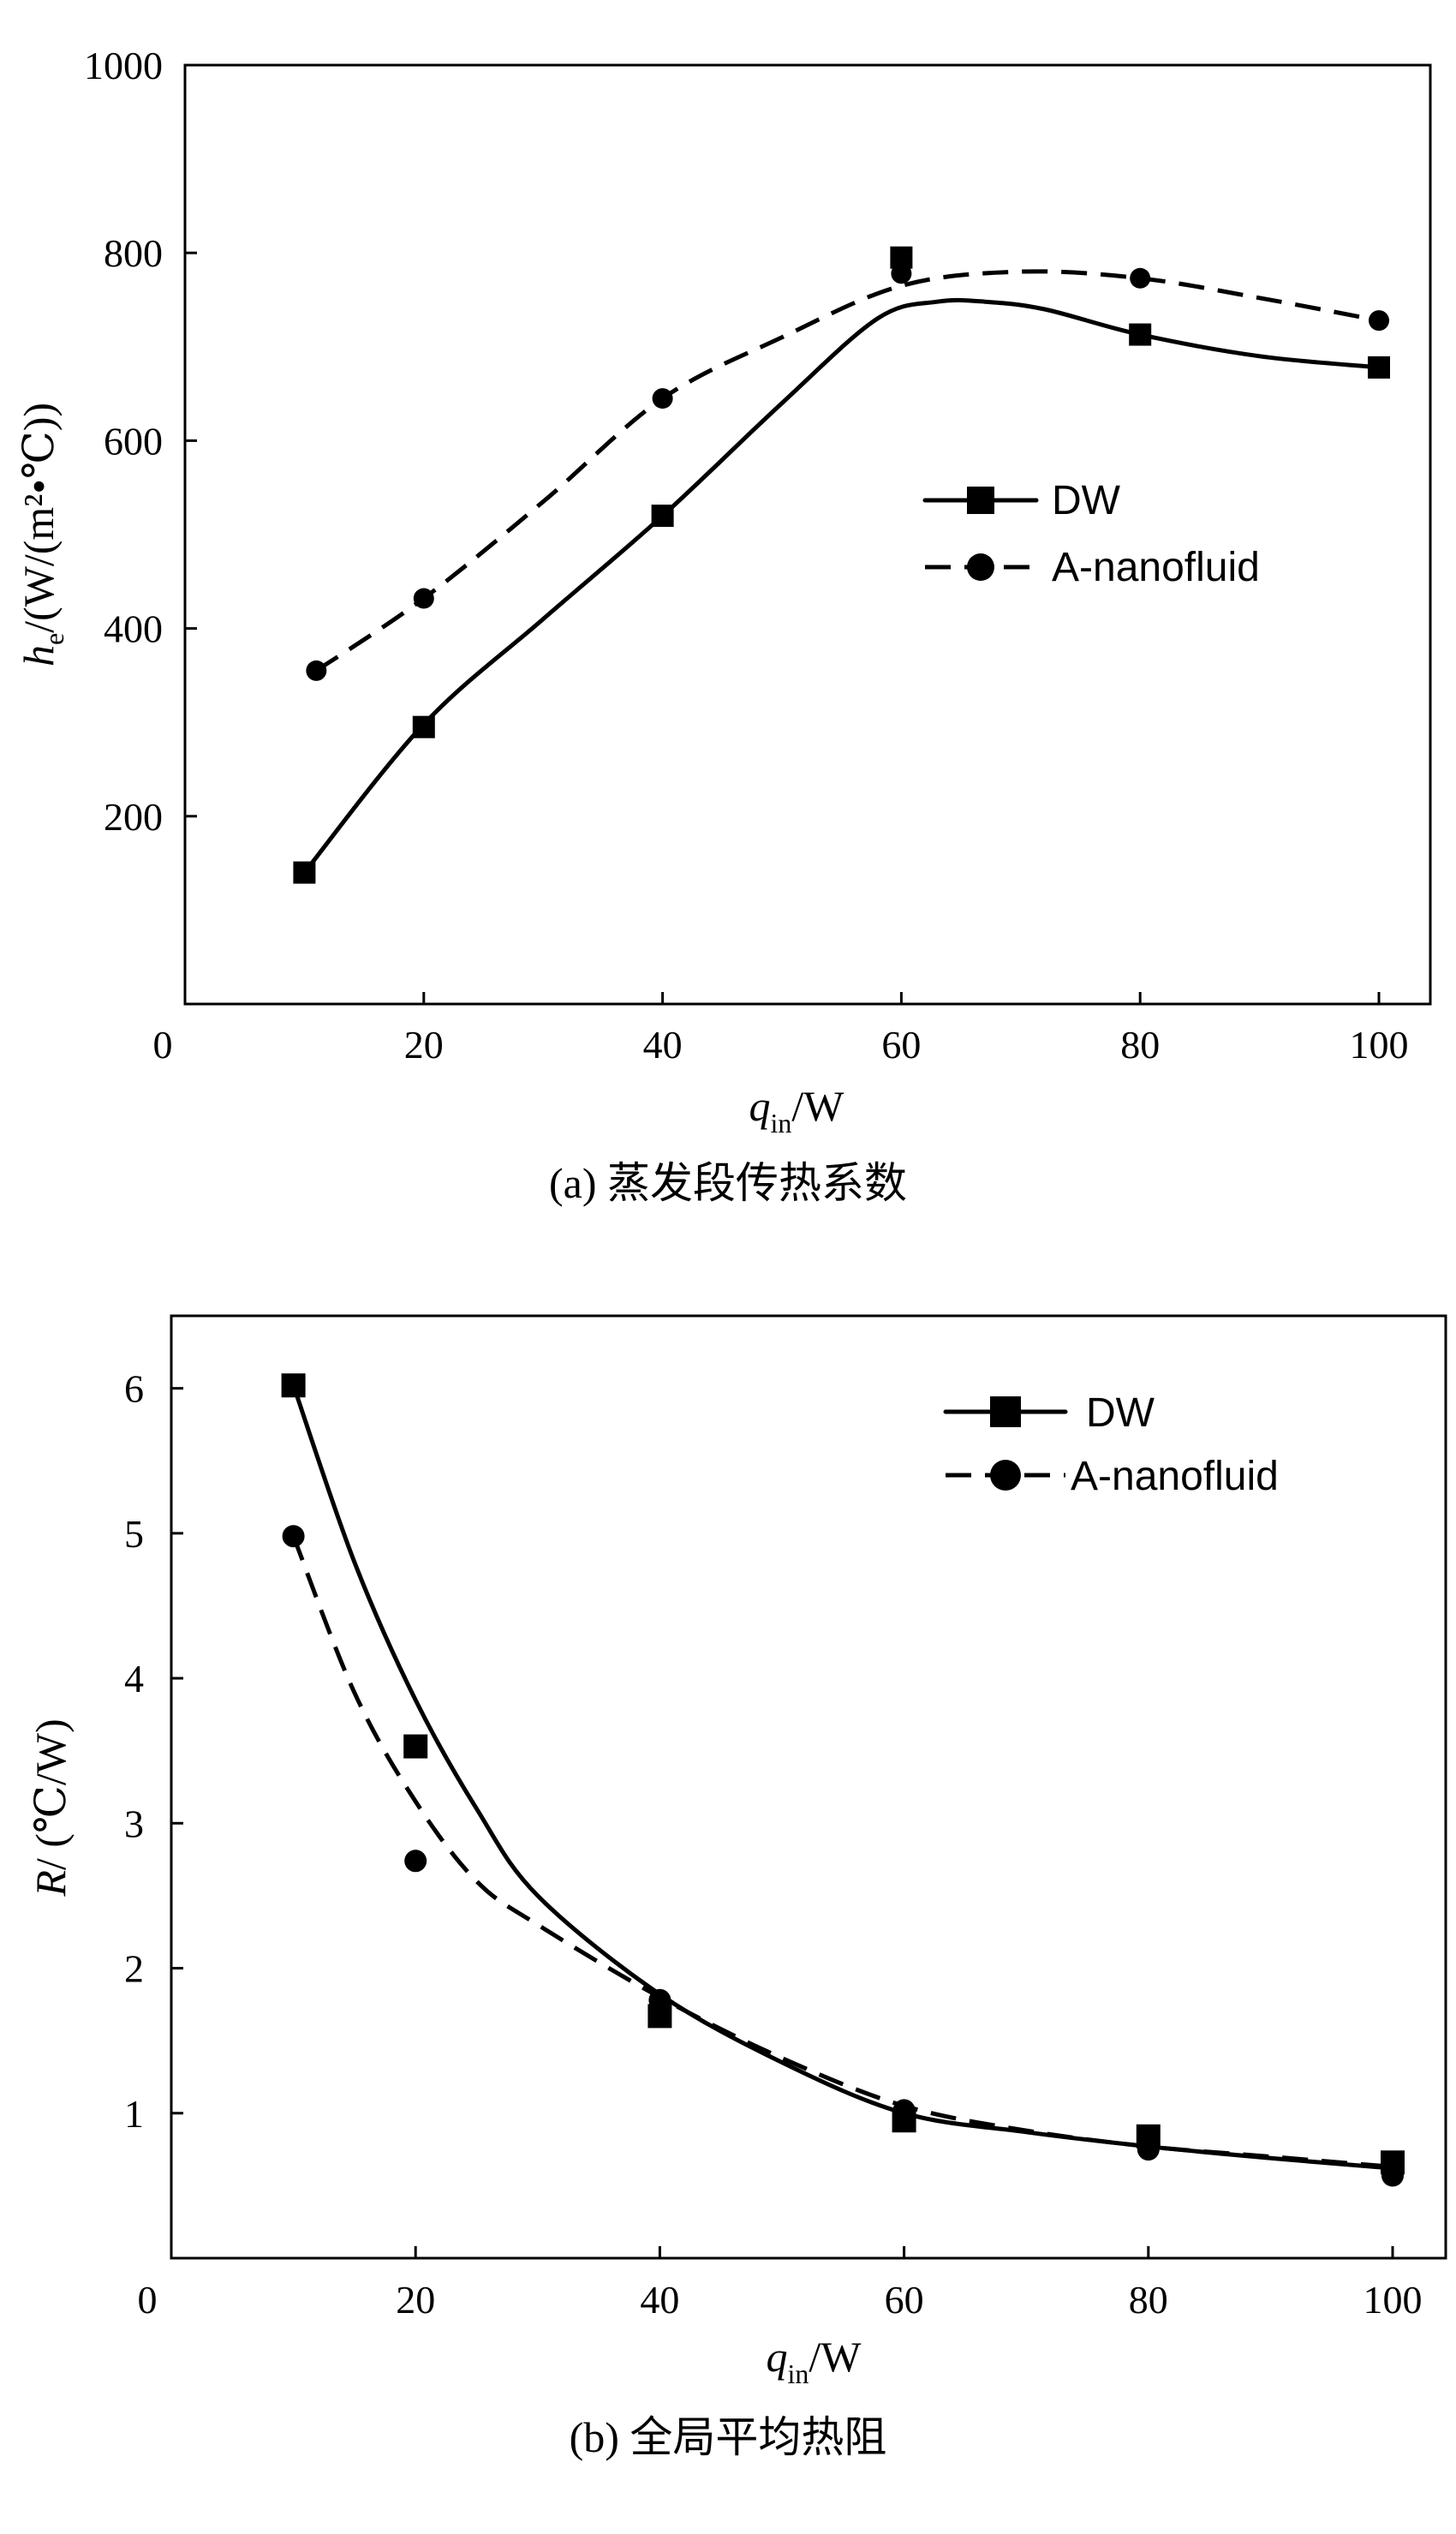 The image size is (1456, 2534). Describe the element at coordinates (1140, 1045) in the screenshot. I see `panel-a-x-tick-label-80: 80` at that location.